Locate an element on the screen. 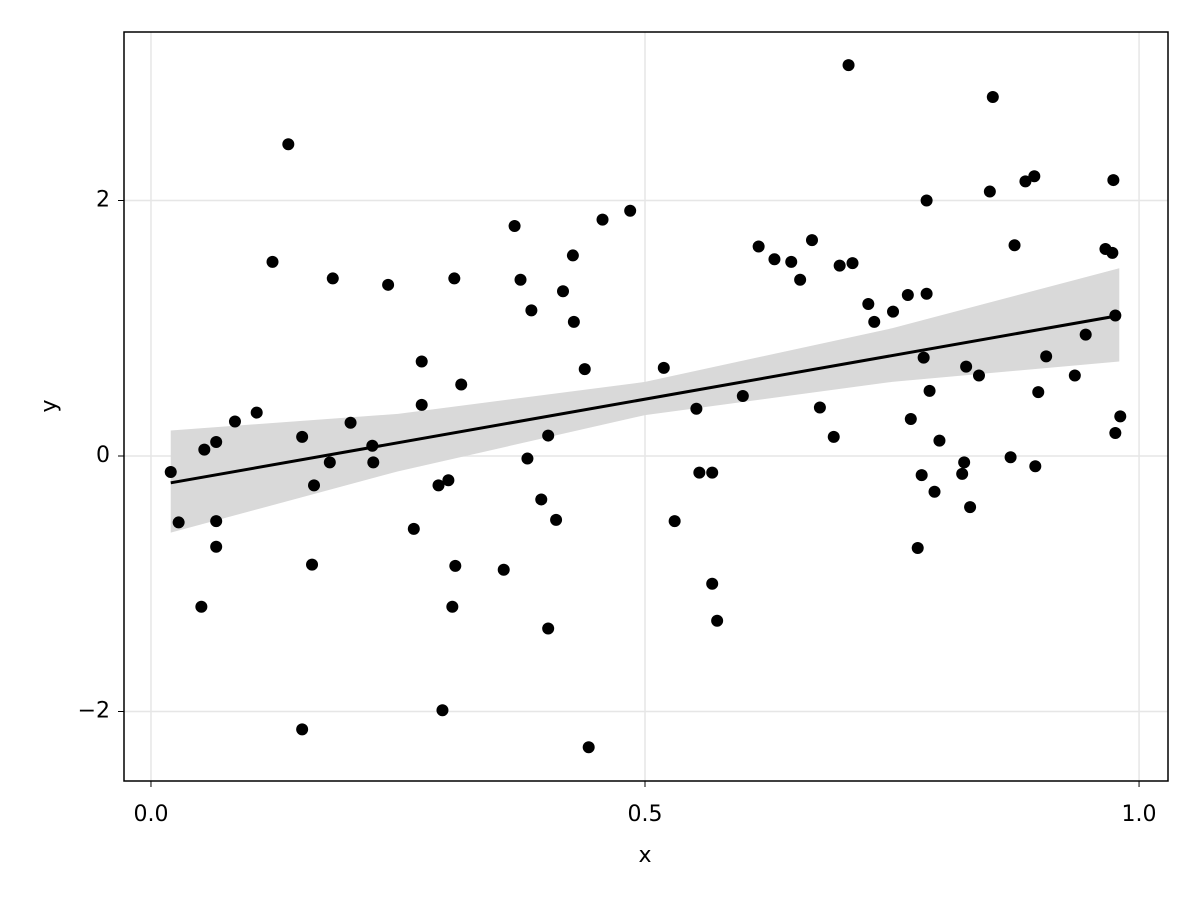 This screenshot has width=1200, height=900. y-tick-label: 2 is located at coordinates (103, 200).